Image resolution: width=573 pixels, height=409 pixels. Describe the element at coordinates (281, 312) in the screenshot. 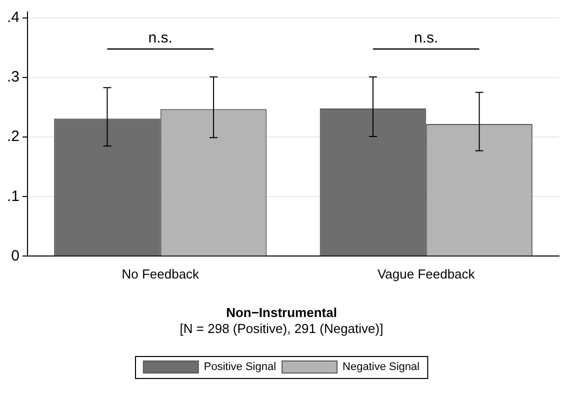

I see `text: Non−Instrumental` at that location.